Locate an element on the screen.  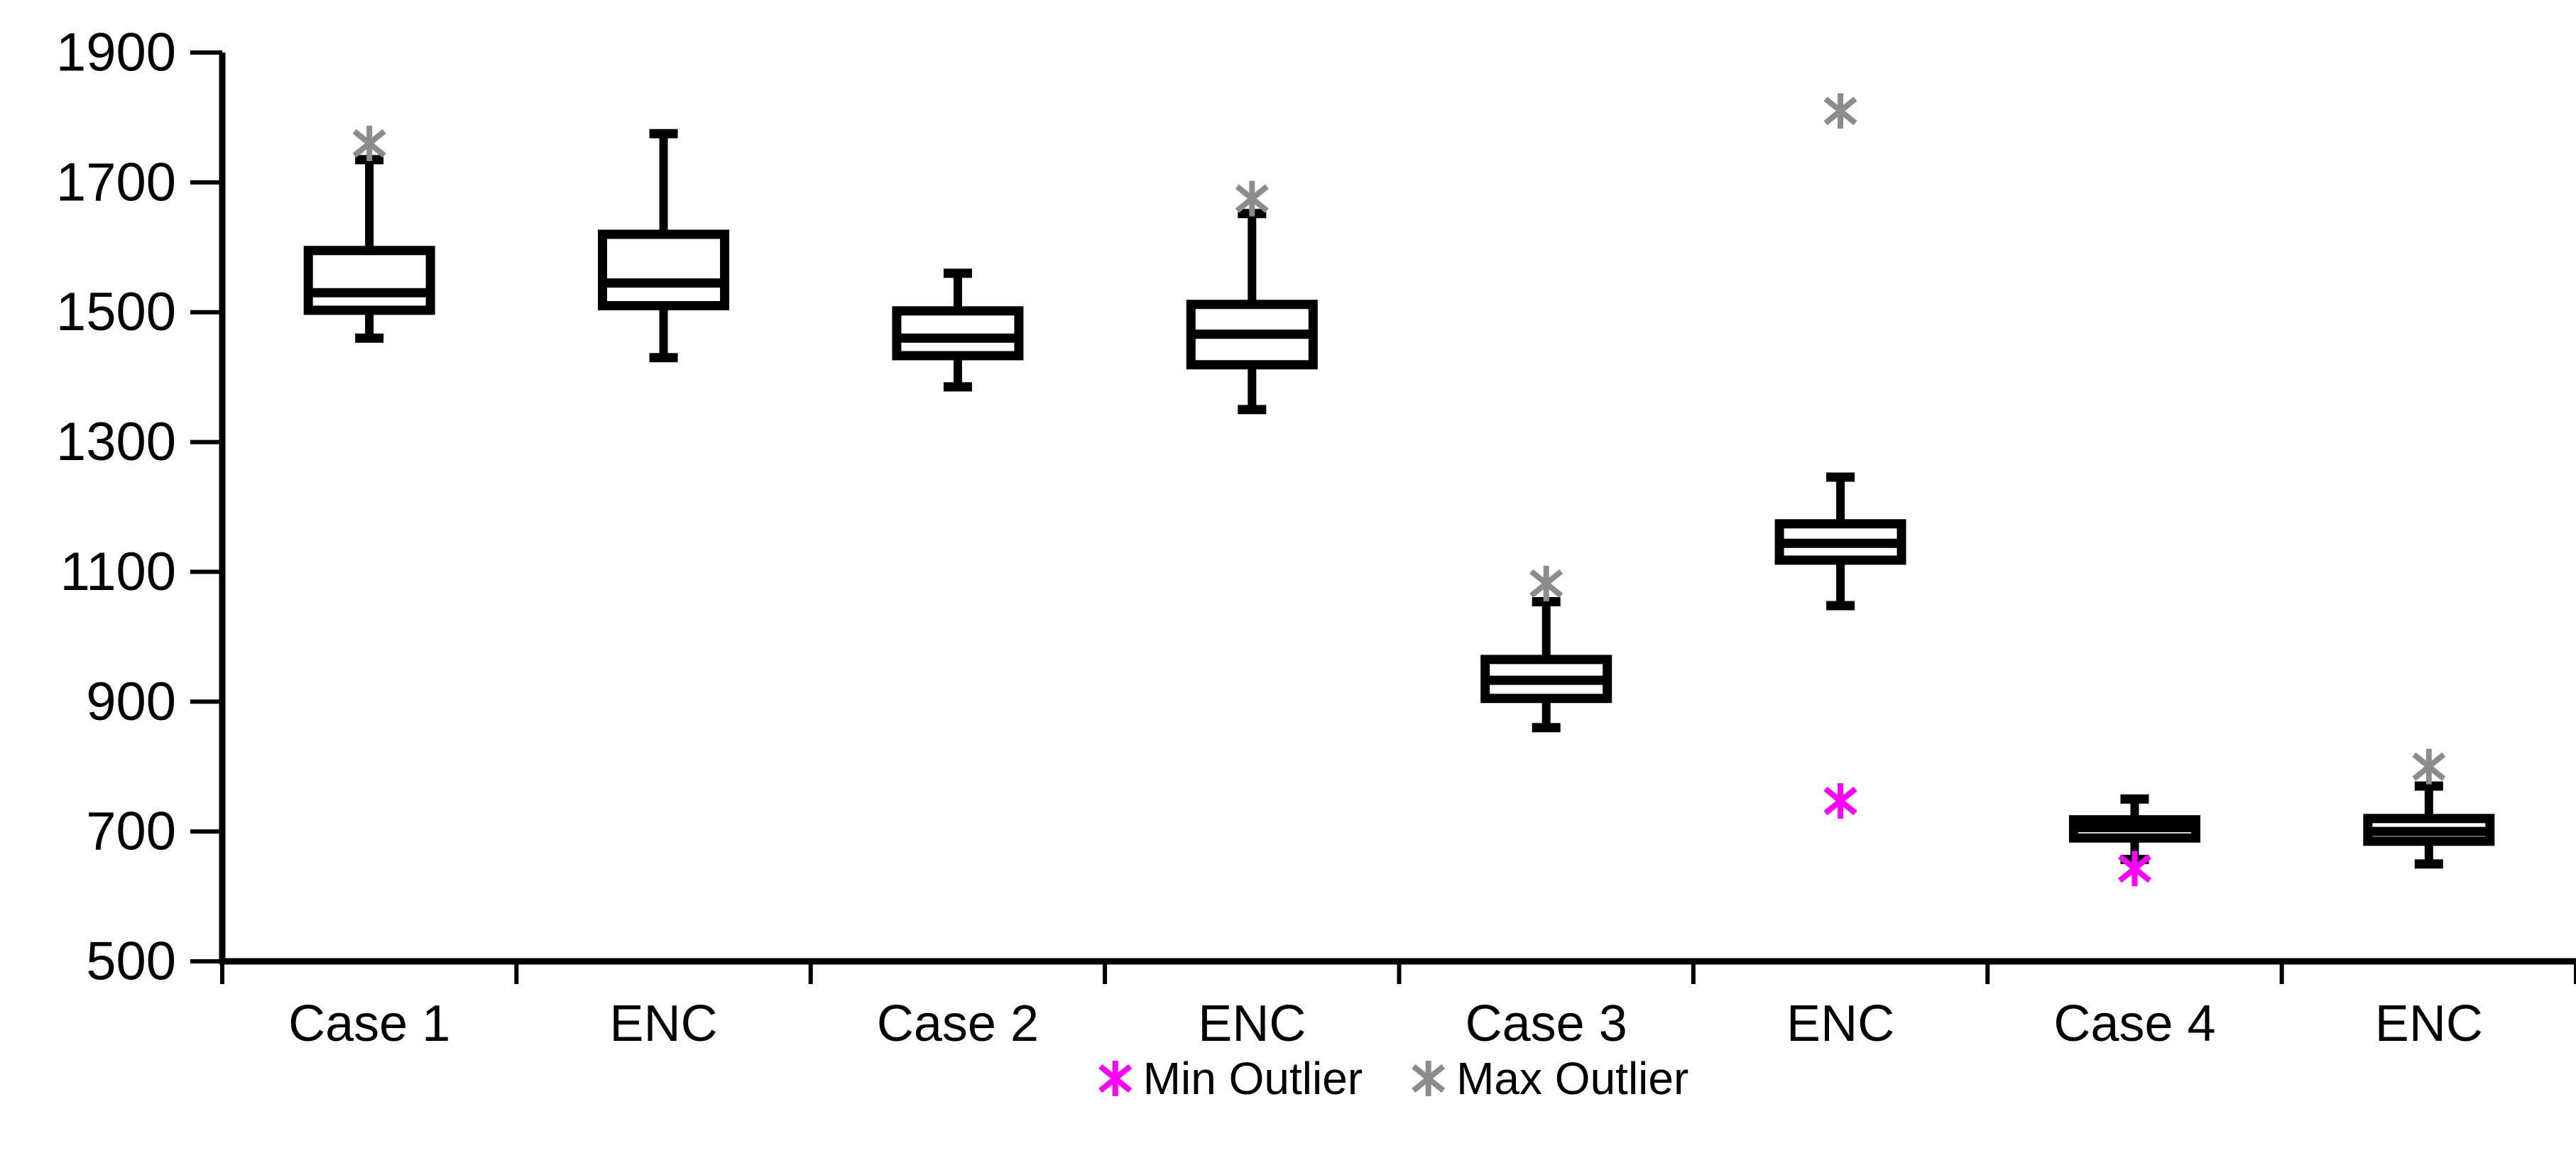
y-axis-tick-label: 1700 is located at coordinates (116, 182).